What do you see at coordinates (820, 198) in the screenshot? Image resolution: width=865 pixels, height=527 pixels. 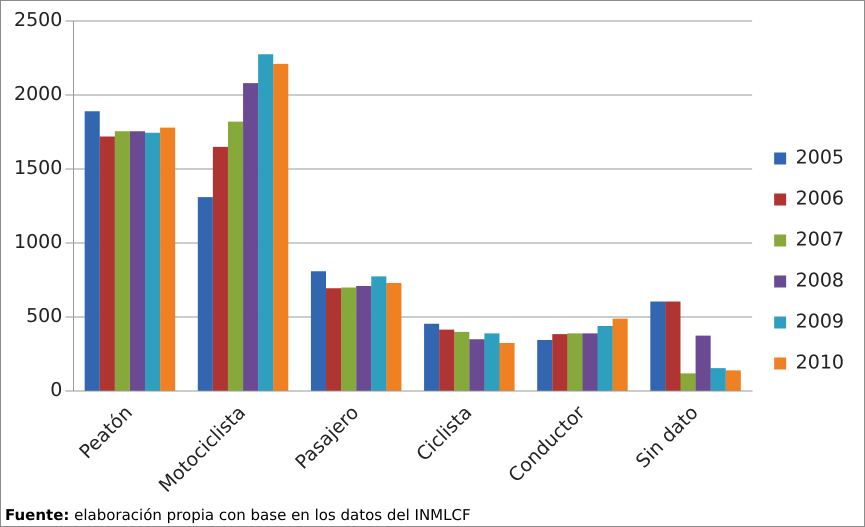 I see `legend-label: 2006` at bounding box center [820, 198].